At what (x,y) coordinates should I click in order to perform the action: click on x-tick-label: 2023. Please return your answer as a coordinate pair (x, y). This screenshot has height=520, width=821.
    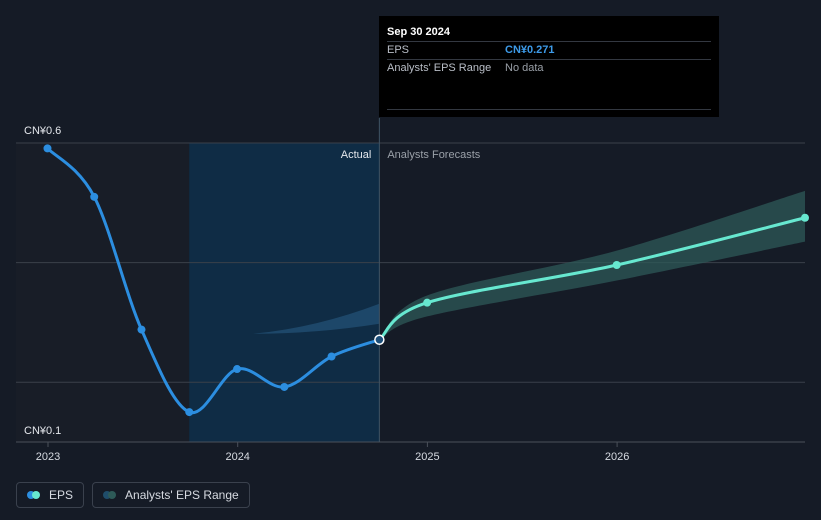
    Looking at the image, I should click on (48, 457).